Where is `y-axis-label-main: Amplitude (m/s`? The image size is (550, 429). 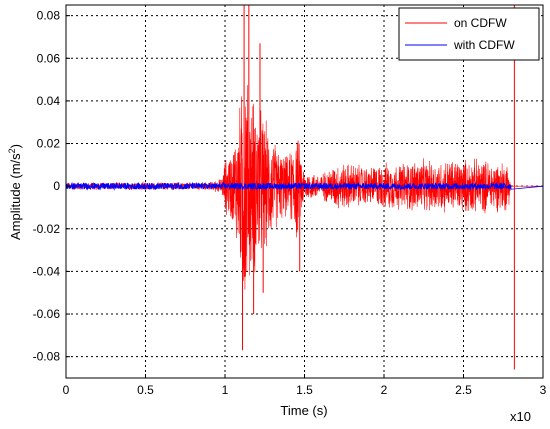
y-axis-label-main: Amplitude (m/s is located at coordinates (15, 196).